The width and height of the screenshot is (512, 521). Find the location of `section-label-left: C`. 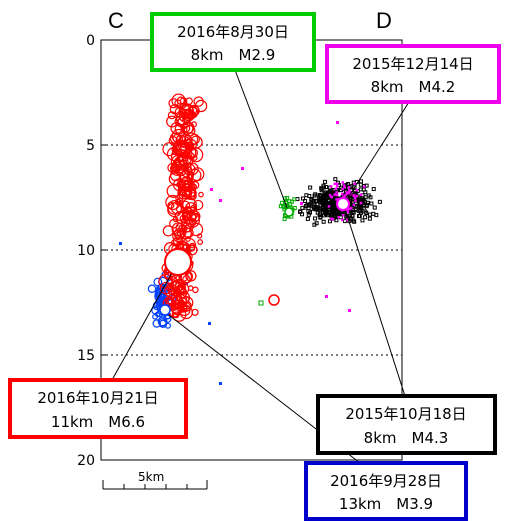

section-label-left: C is located at coordinates (116, 20).